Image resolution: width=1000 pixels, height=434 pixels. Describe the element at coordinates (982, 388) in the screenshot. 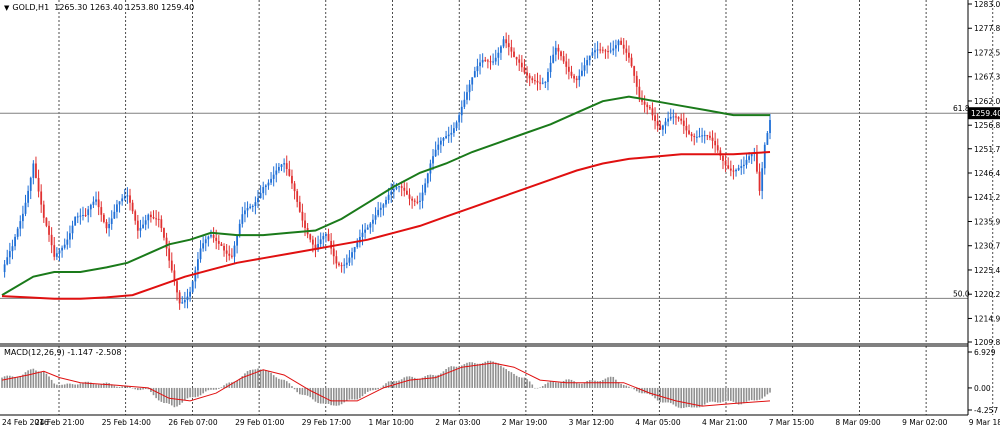

I see `macd-tick-label: 0.00` at that location.